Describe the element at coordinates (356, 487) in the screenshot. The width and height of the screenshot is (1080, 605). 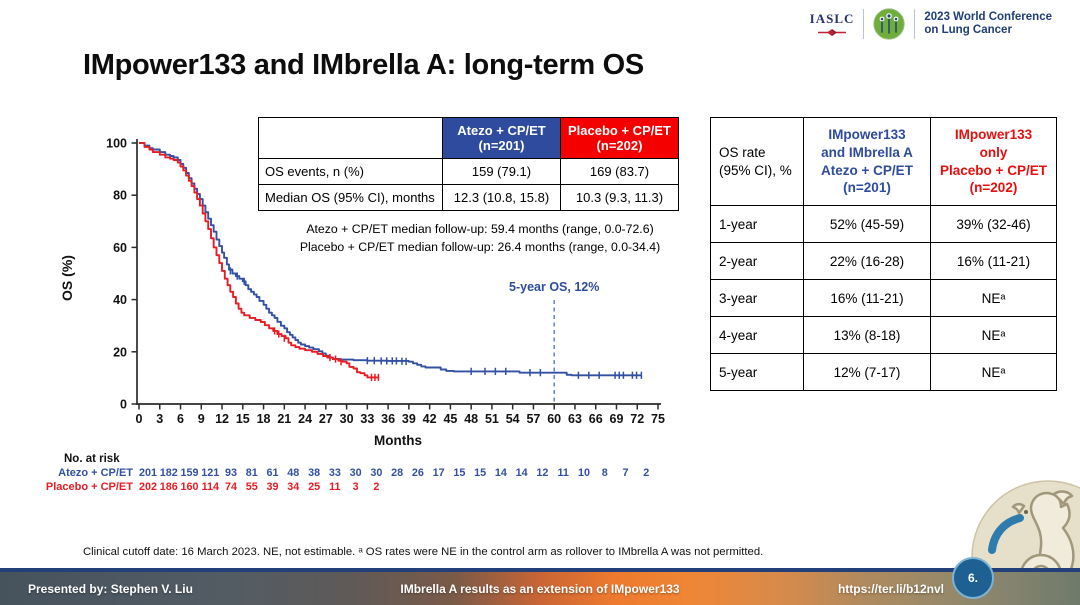
I see `risk-count: 3` at that location.